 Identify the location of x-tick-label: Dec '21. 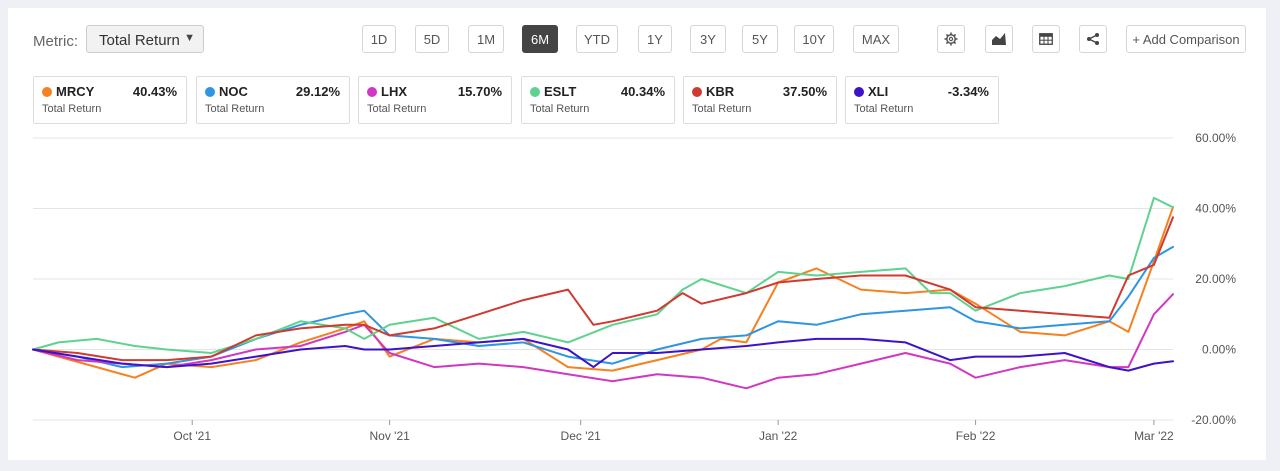
(581, 436).